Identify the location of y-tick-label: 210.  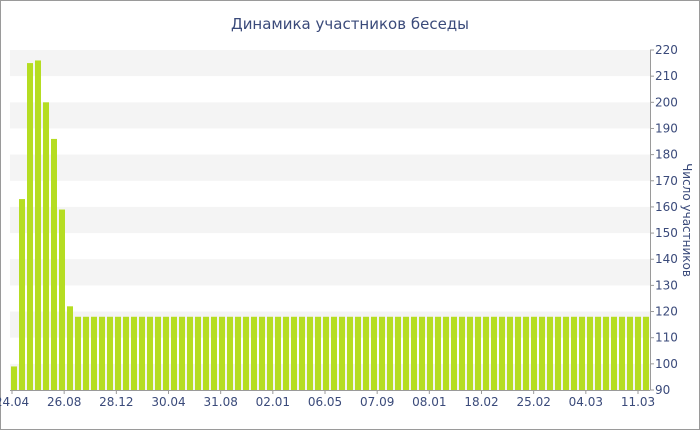
(666, 76).